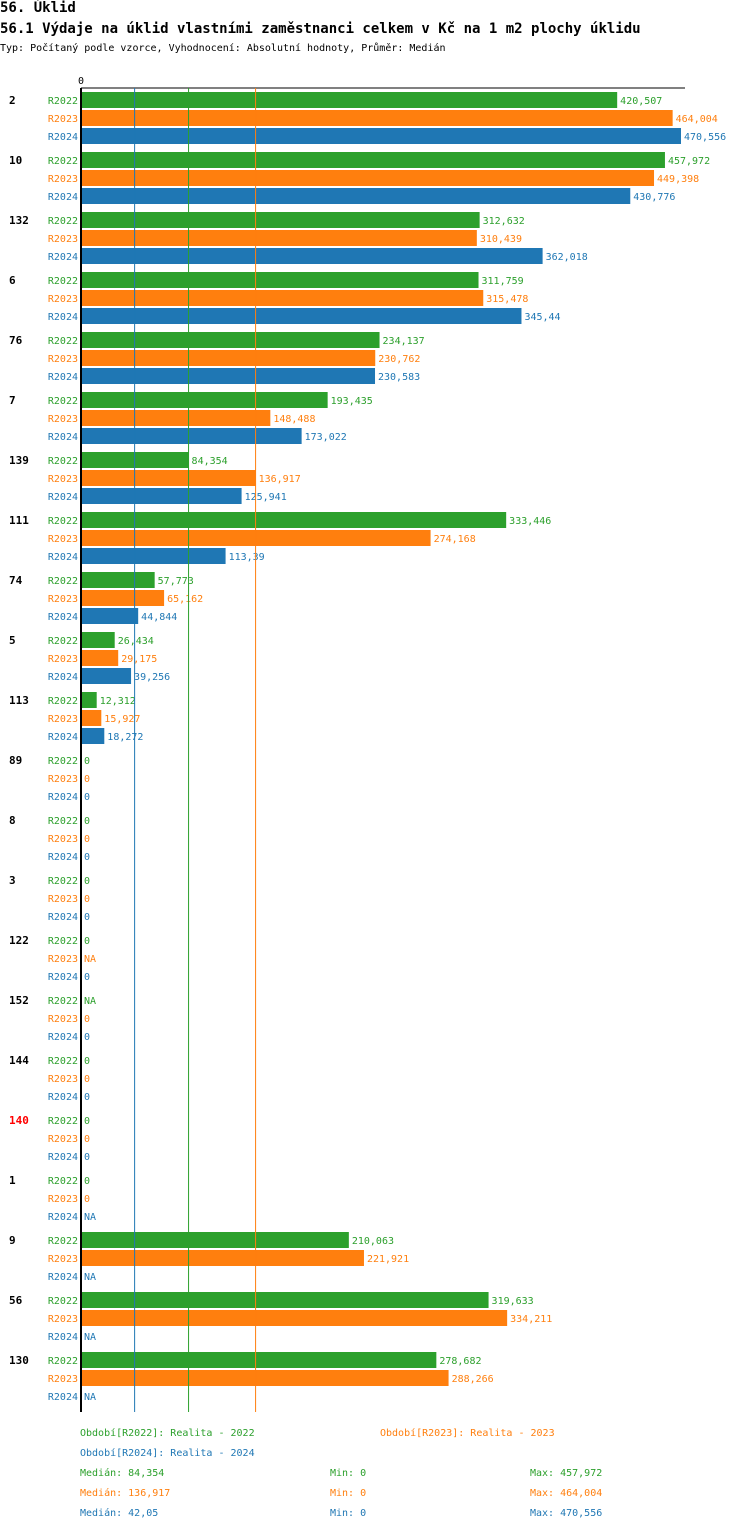  What do you see at coordinates (176, 581) in the screenshot?
I see `value-label: 57,773` at bounding box center [176, 581].